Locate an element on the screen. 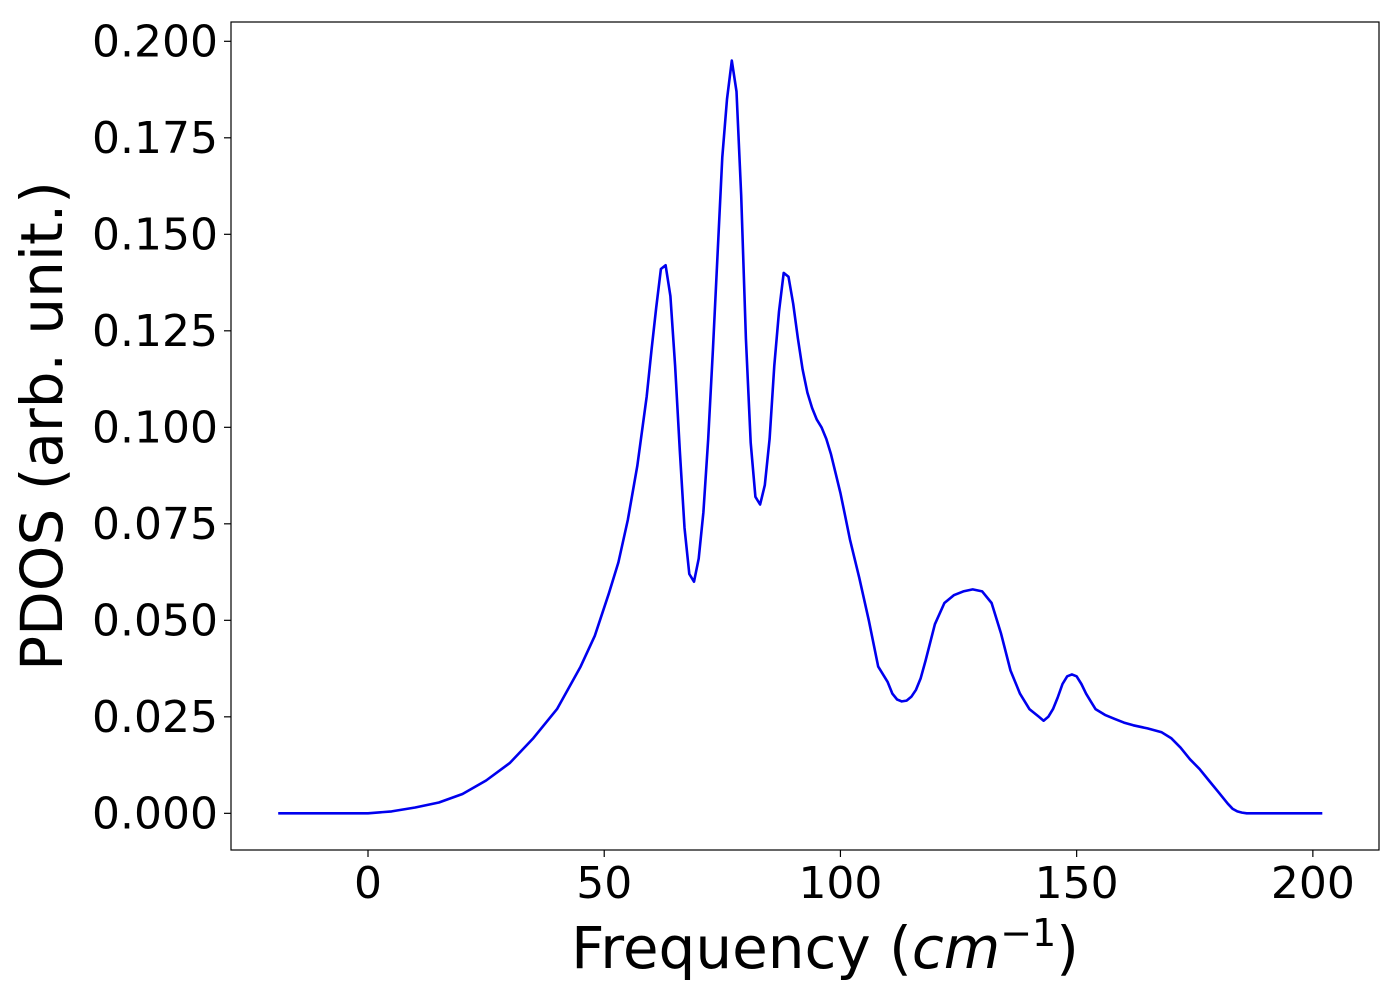 The height and width of the screenshot is (1000, 1400). y-tick-label: 0.100 is located at coordinates (155, 427).